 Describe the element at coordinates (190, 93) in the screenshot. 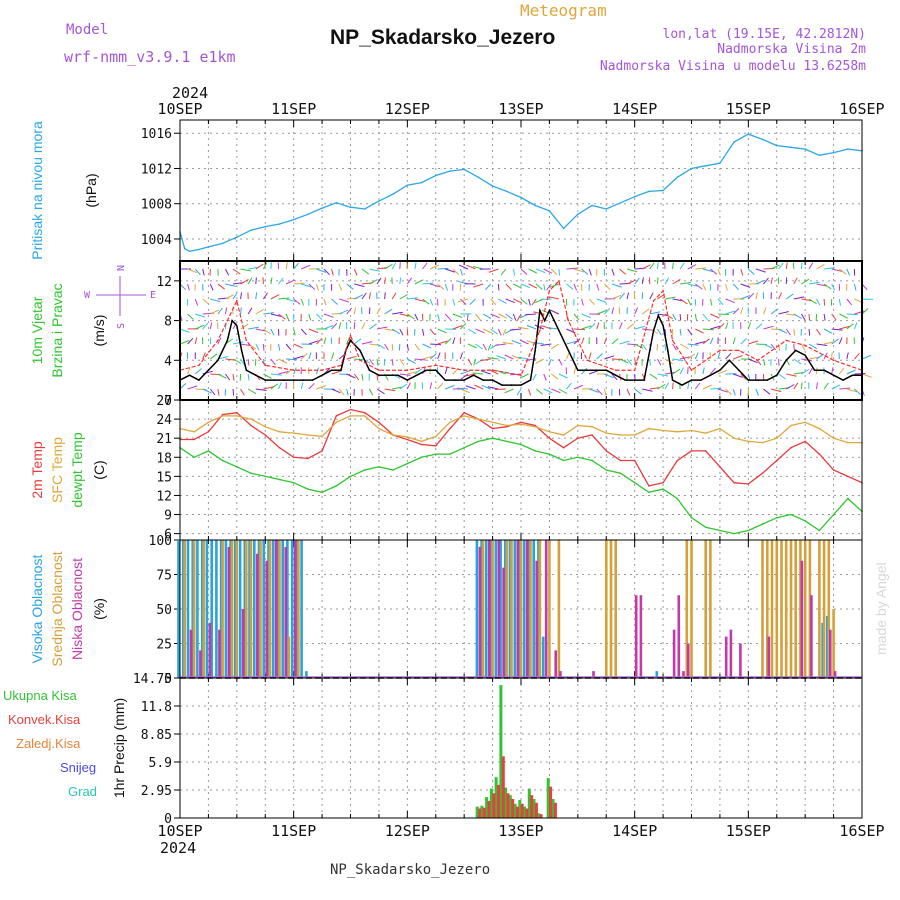

I see `year-top: 2024` at that location.